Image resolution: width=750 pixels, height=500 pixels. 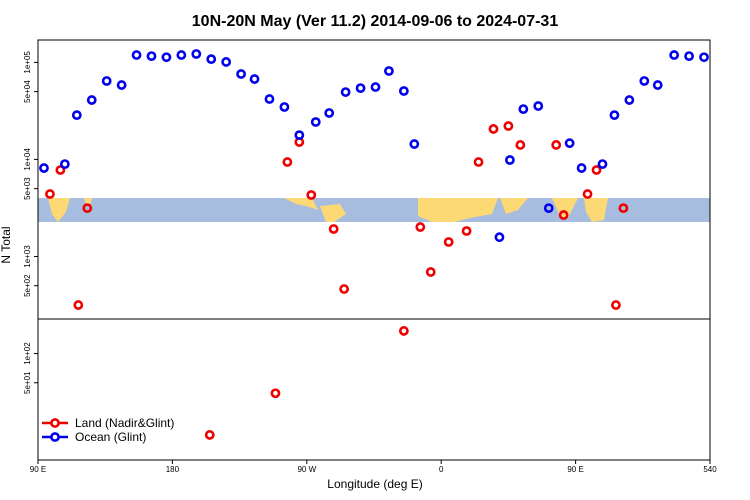 What do you see at coordinates (27, 256) in the screenshot?
I see `y-tick-label: 1e+03` at bounding box center [27, 256].